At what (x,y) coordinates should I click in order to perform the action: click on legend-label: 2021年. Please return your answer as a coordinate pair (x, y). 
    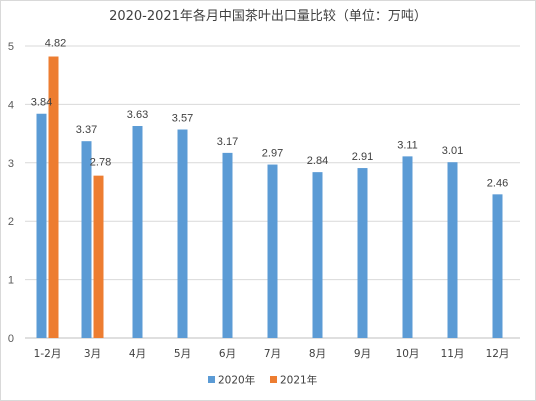
    Looking at the image, I should click on (298, 380).